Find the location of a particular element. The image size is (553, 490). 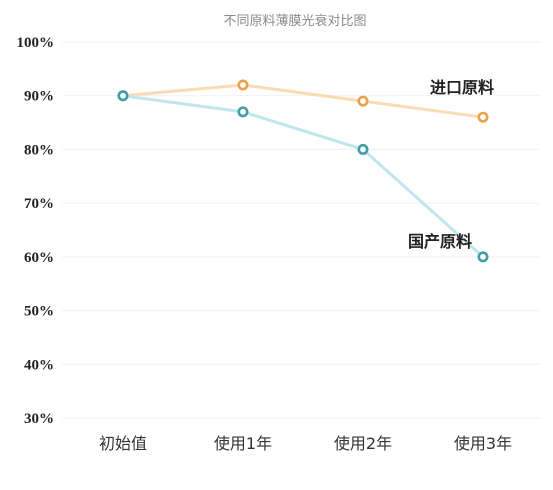

x-tick-label: 使用2年 is located at coordinates (363, 443).